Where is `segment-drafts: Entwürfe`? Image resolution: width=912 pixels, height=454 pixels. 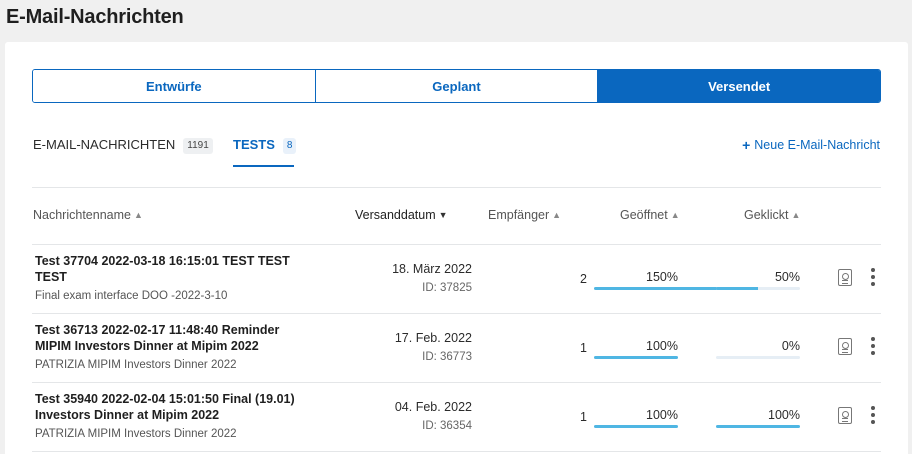
segment-drafts: Entwürfe is located at coordinates (174, 86).